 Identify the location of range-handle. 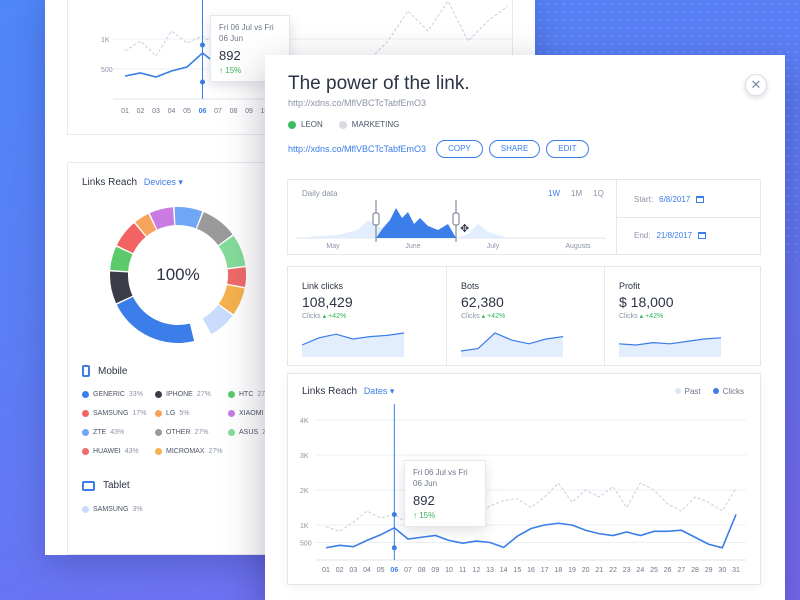
(456, 219).